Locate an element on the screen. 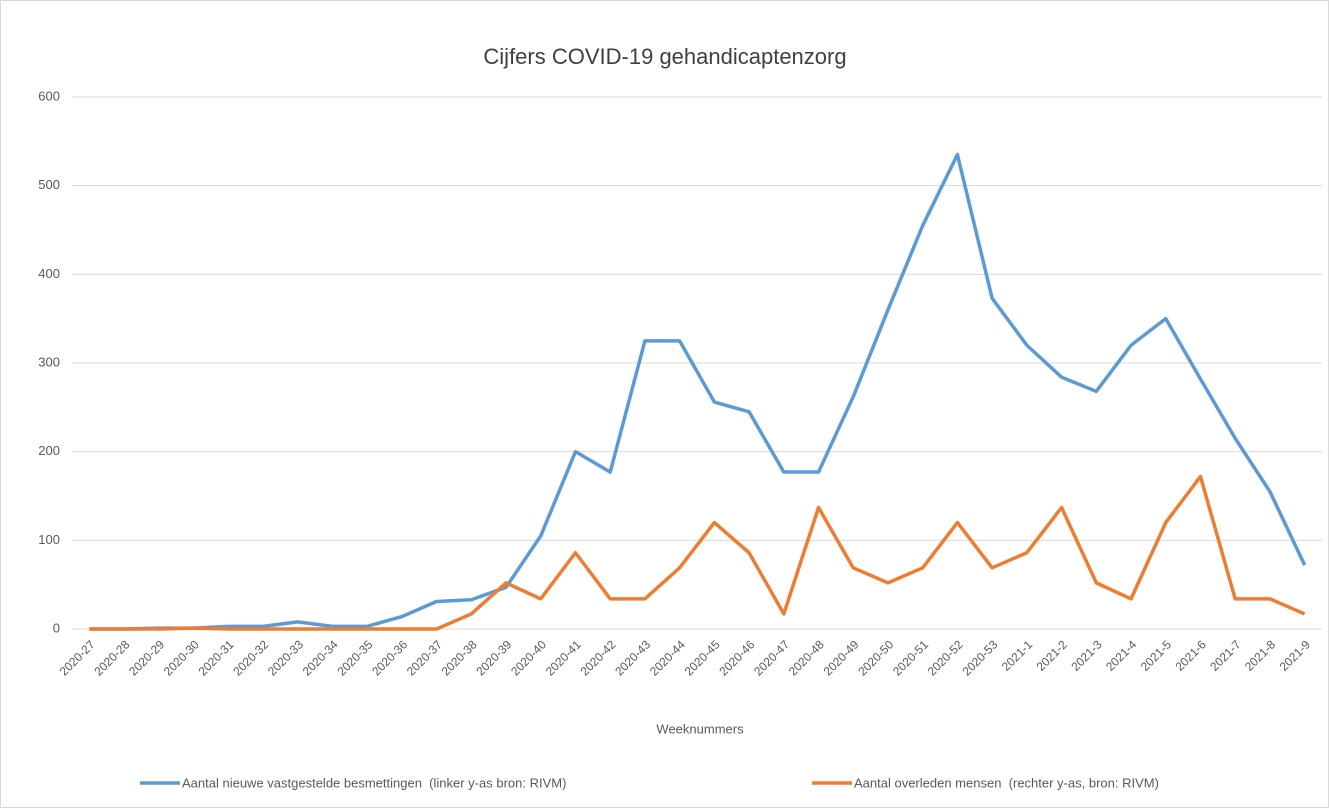 This screenshot has width=1329, height=808. x-axis-title: Weeknummers is located at coordinates (700, 728).